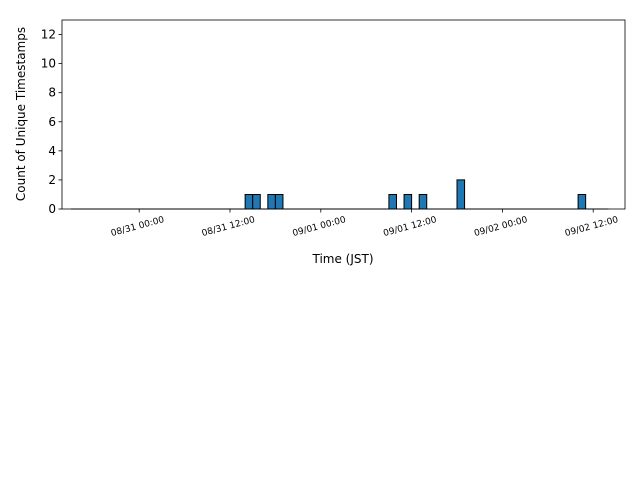 This screenshot has height=480, width=640. Describe the element at coordinates (21, 114) in the screenshot. I see `y-axis-label: Count of Unique Timestamps` at that location.